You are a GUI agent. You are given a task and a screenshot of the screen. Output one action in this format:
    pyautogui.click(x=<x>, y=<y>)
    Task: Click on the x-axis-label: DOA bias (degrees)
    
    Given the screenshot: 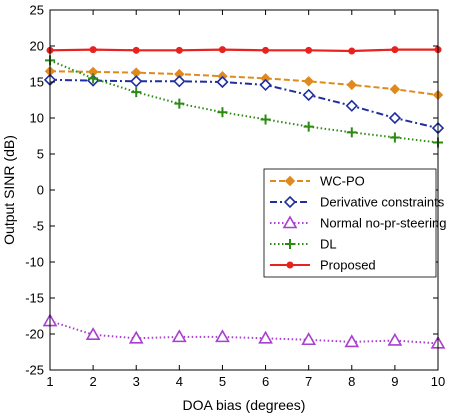 What is the action you would take?
    pyautogui.click(x=244, y=405)
    